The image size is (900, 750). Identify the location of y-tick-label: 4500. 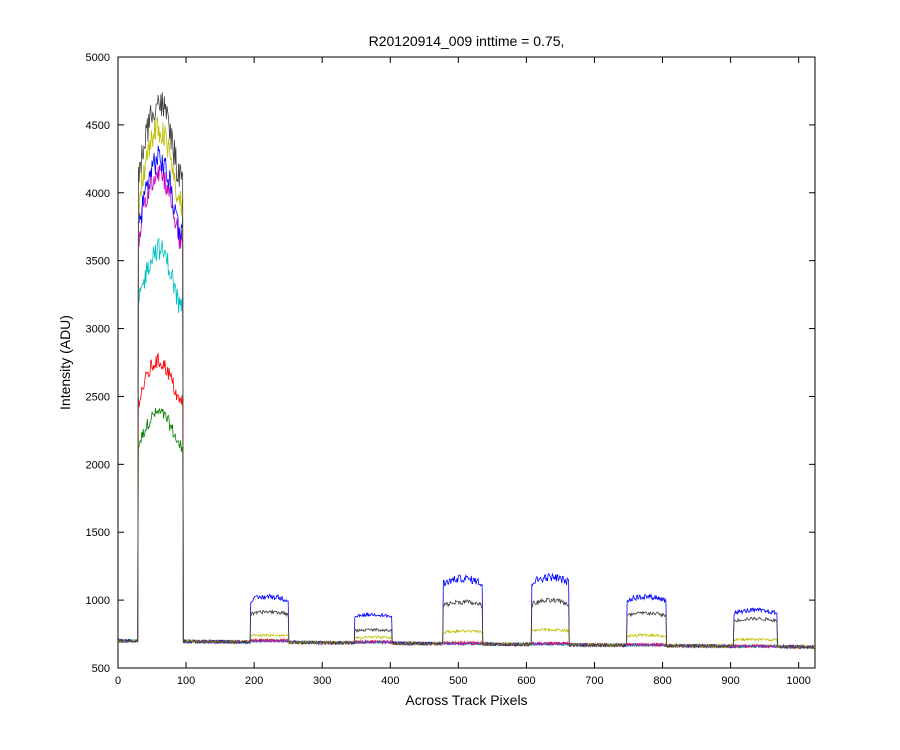
(98, 126).